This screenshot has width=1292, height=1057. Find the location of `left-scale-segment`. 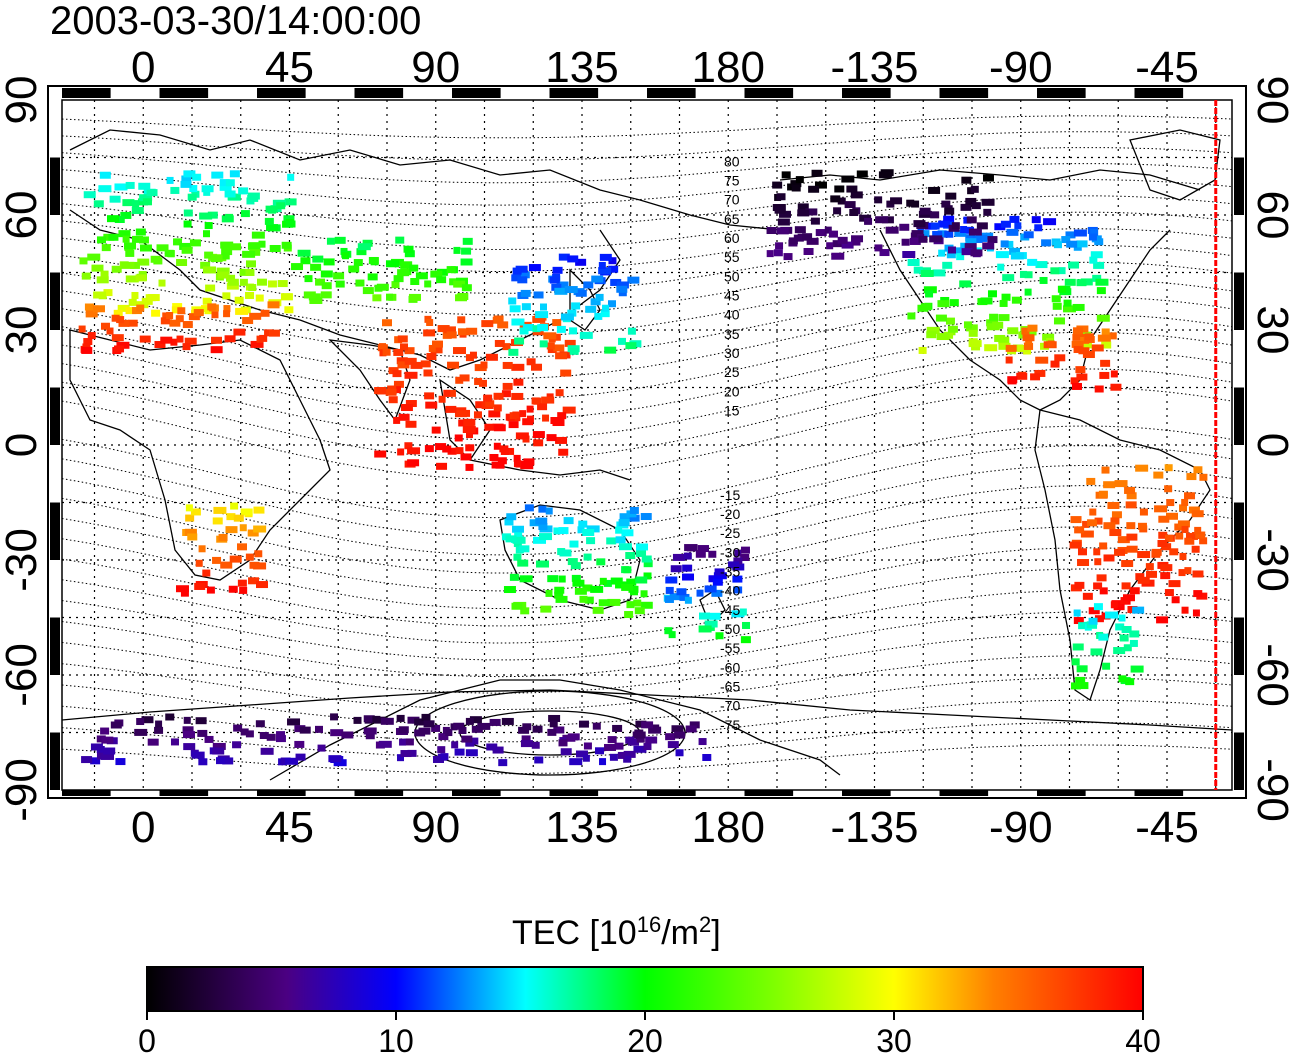

left-scale-segment is located at coordinates (55, 359).